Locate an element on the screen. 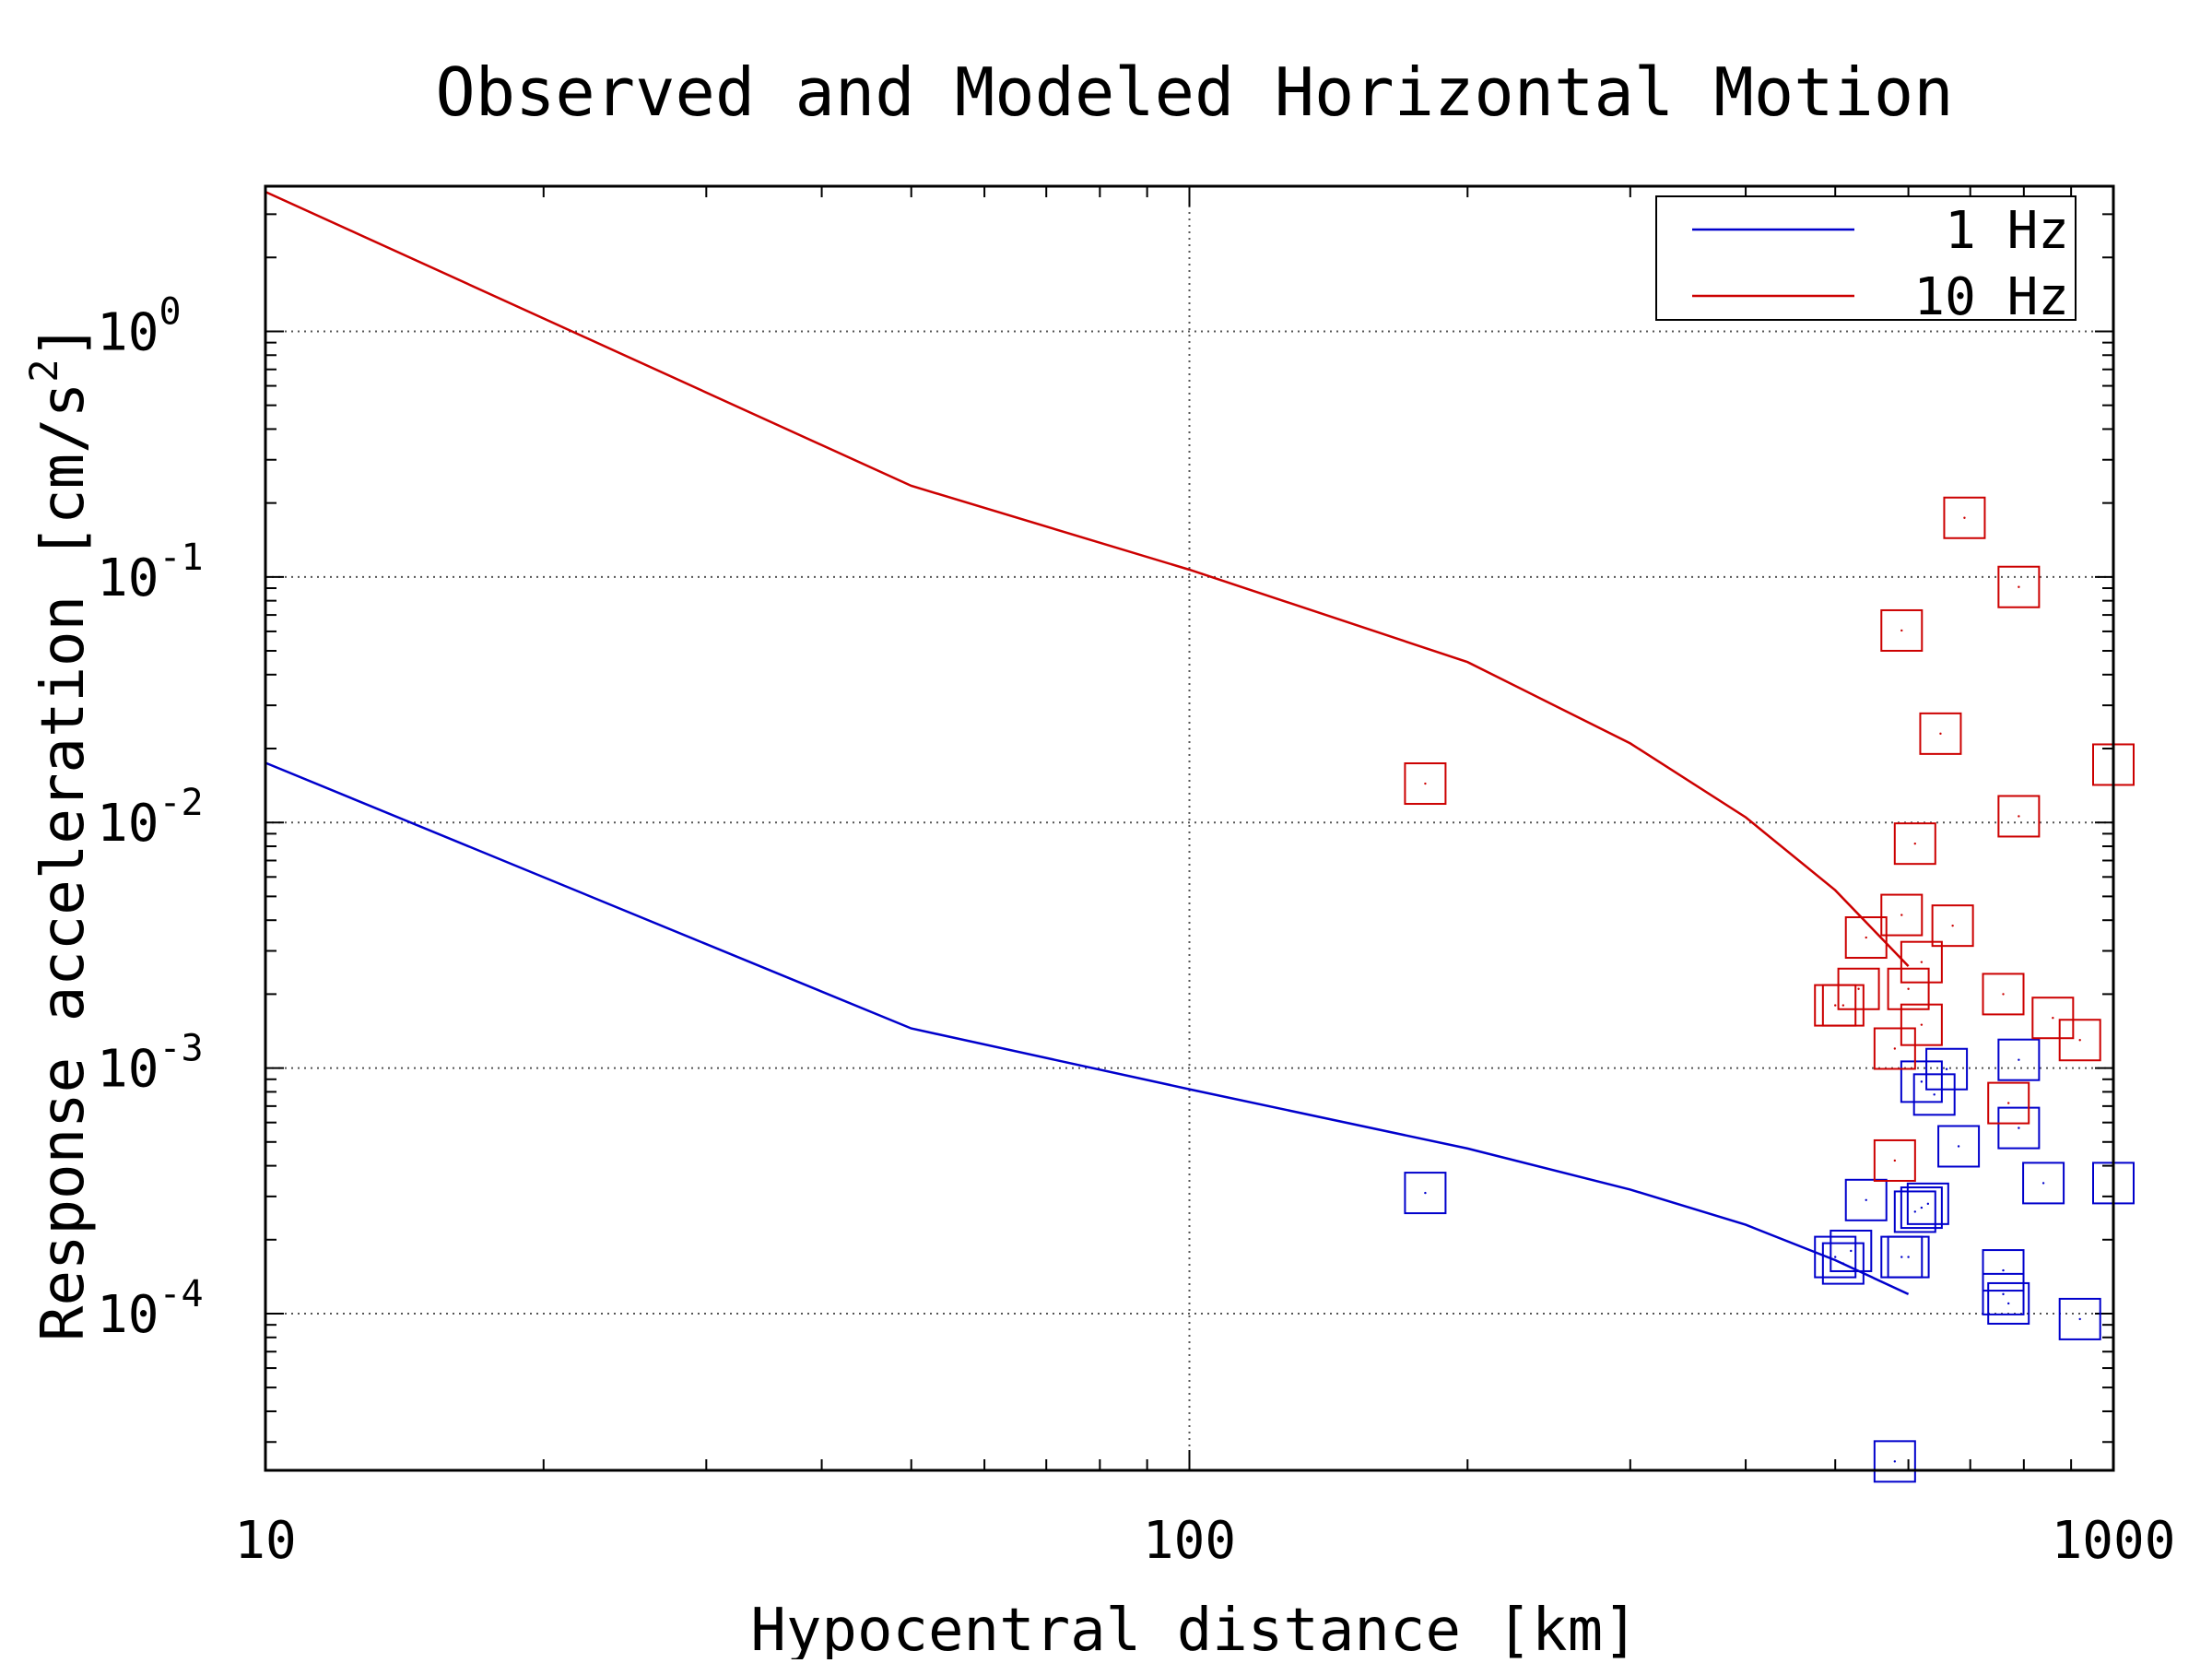 Image resolution: width=2212 pixels, height=1663 pixels. y-tick-label: 10⁰ is located at coordinates (139, 326).